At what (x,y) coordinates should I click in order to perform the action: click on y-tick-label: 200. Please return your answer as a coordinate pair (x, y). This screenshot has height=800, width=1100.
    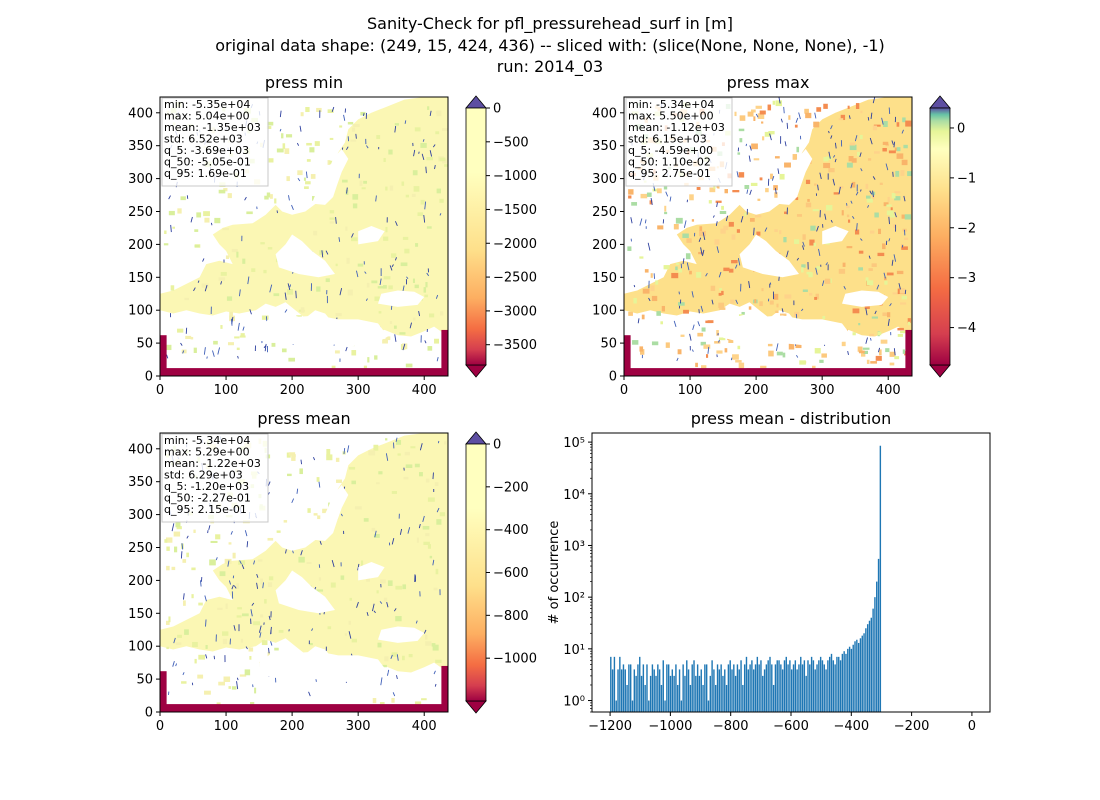
    Looking at the image, I should click on (140, 581).